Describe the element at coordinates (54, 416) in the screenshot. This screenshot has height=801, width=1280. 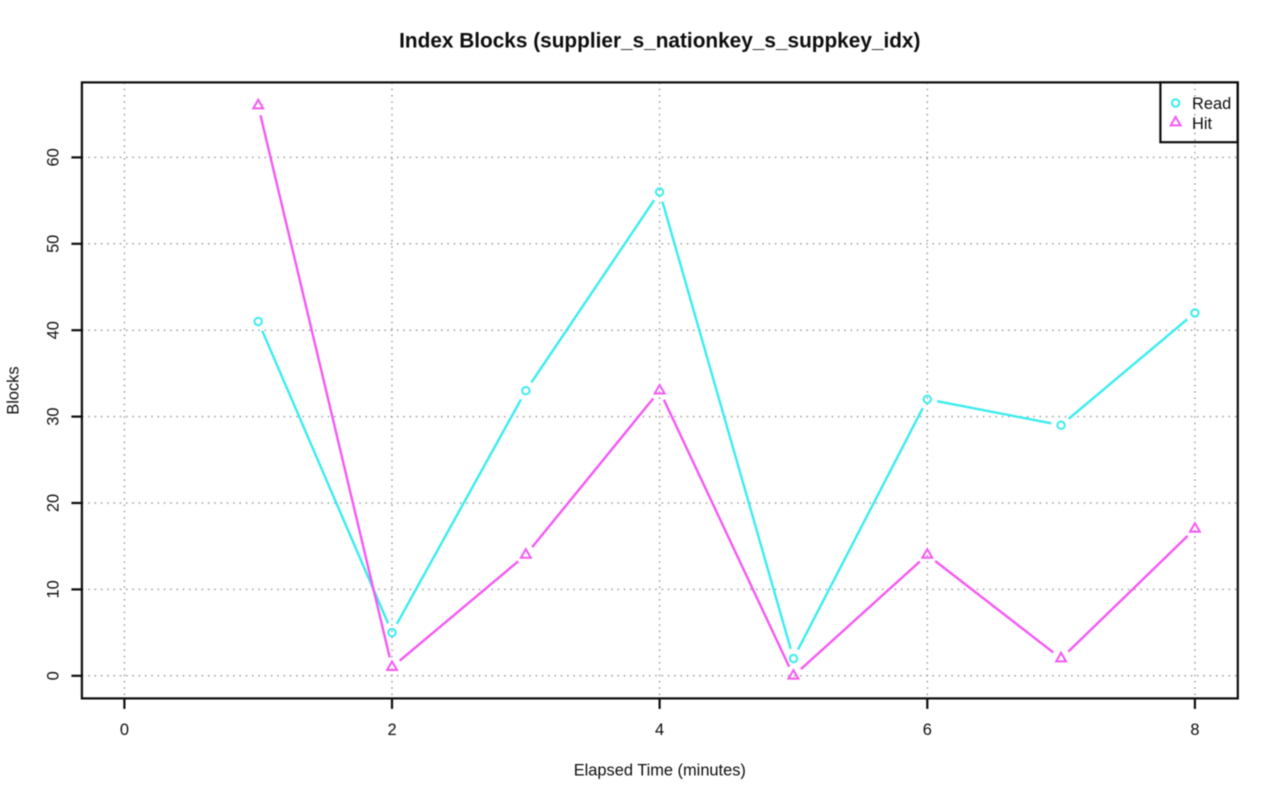
I see `svg-text: 30` at that location.